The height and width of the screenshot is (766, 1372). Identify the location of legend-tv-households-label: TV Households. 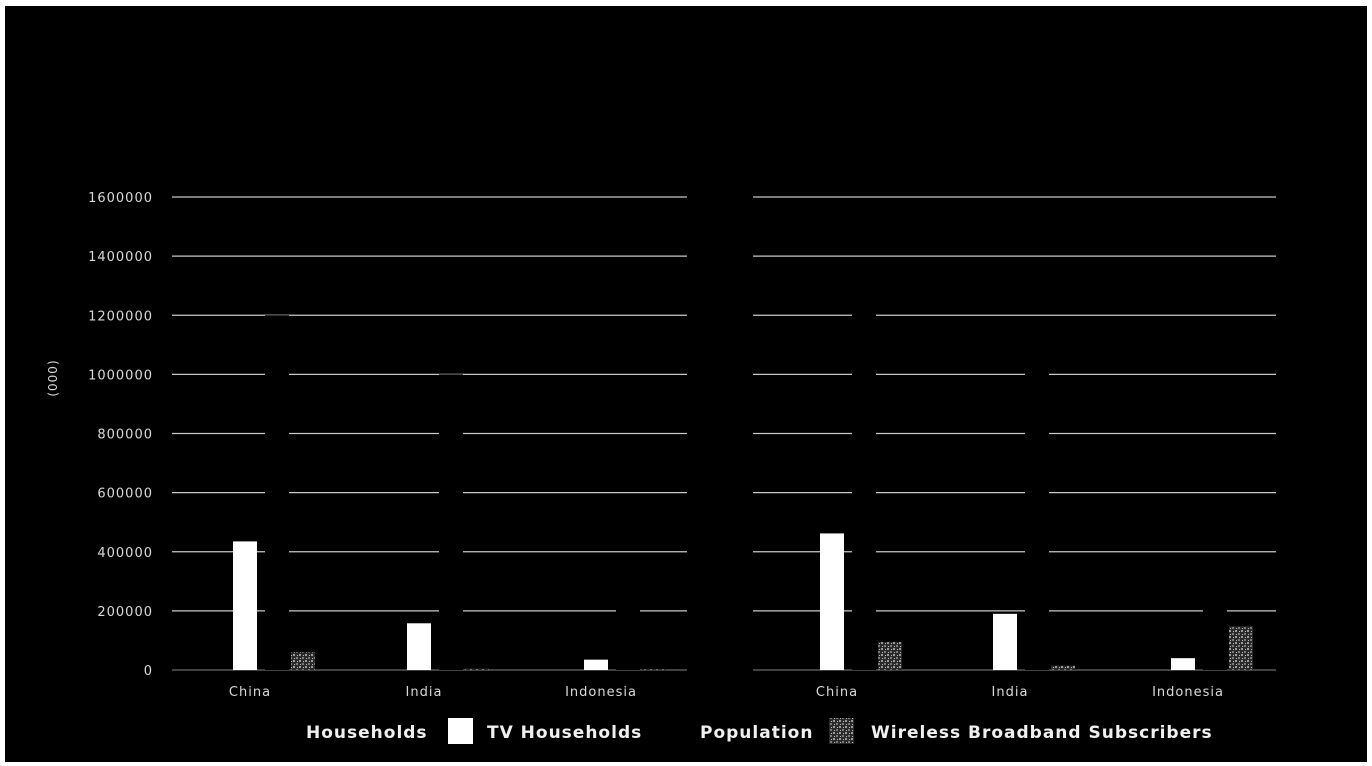
(564, 733).